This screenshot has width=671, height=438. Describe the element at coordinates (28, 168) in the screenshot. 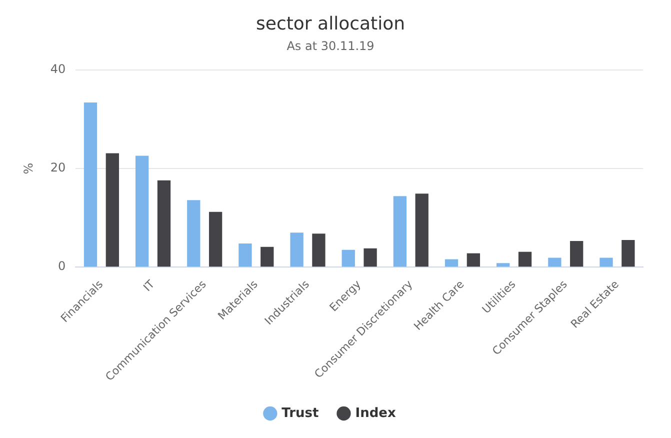

I see `y-axis-title: %` at that location.